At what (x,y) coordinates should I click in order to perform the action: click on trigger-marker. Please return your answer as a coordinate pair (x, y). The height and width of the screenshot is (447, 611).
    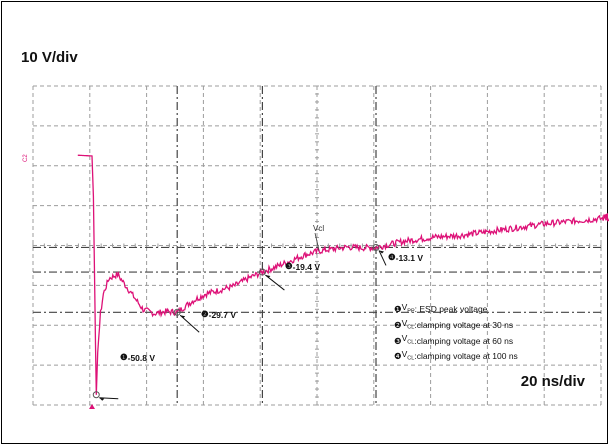
    Looking at the image, I should click on (92, 406).